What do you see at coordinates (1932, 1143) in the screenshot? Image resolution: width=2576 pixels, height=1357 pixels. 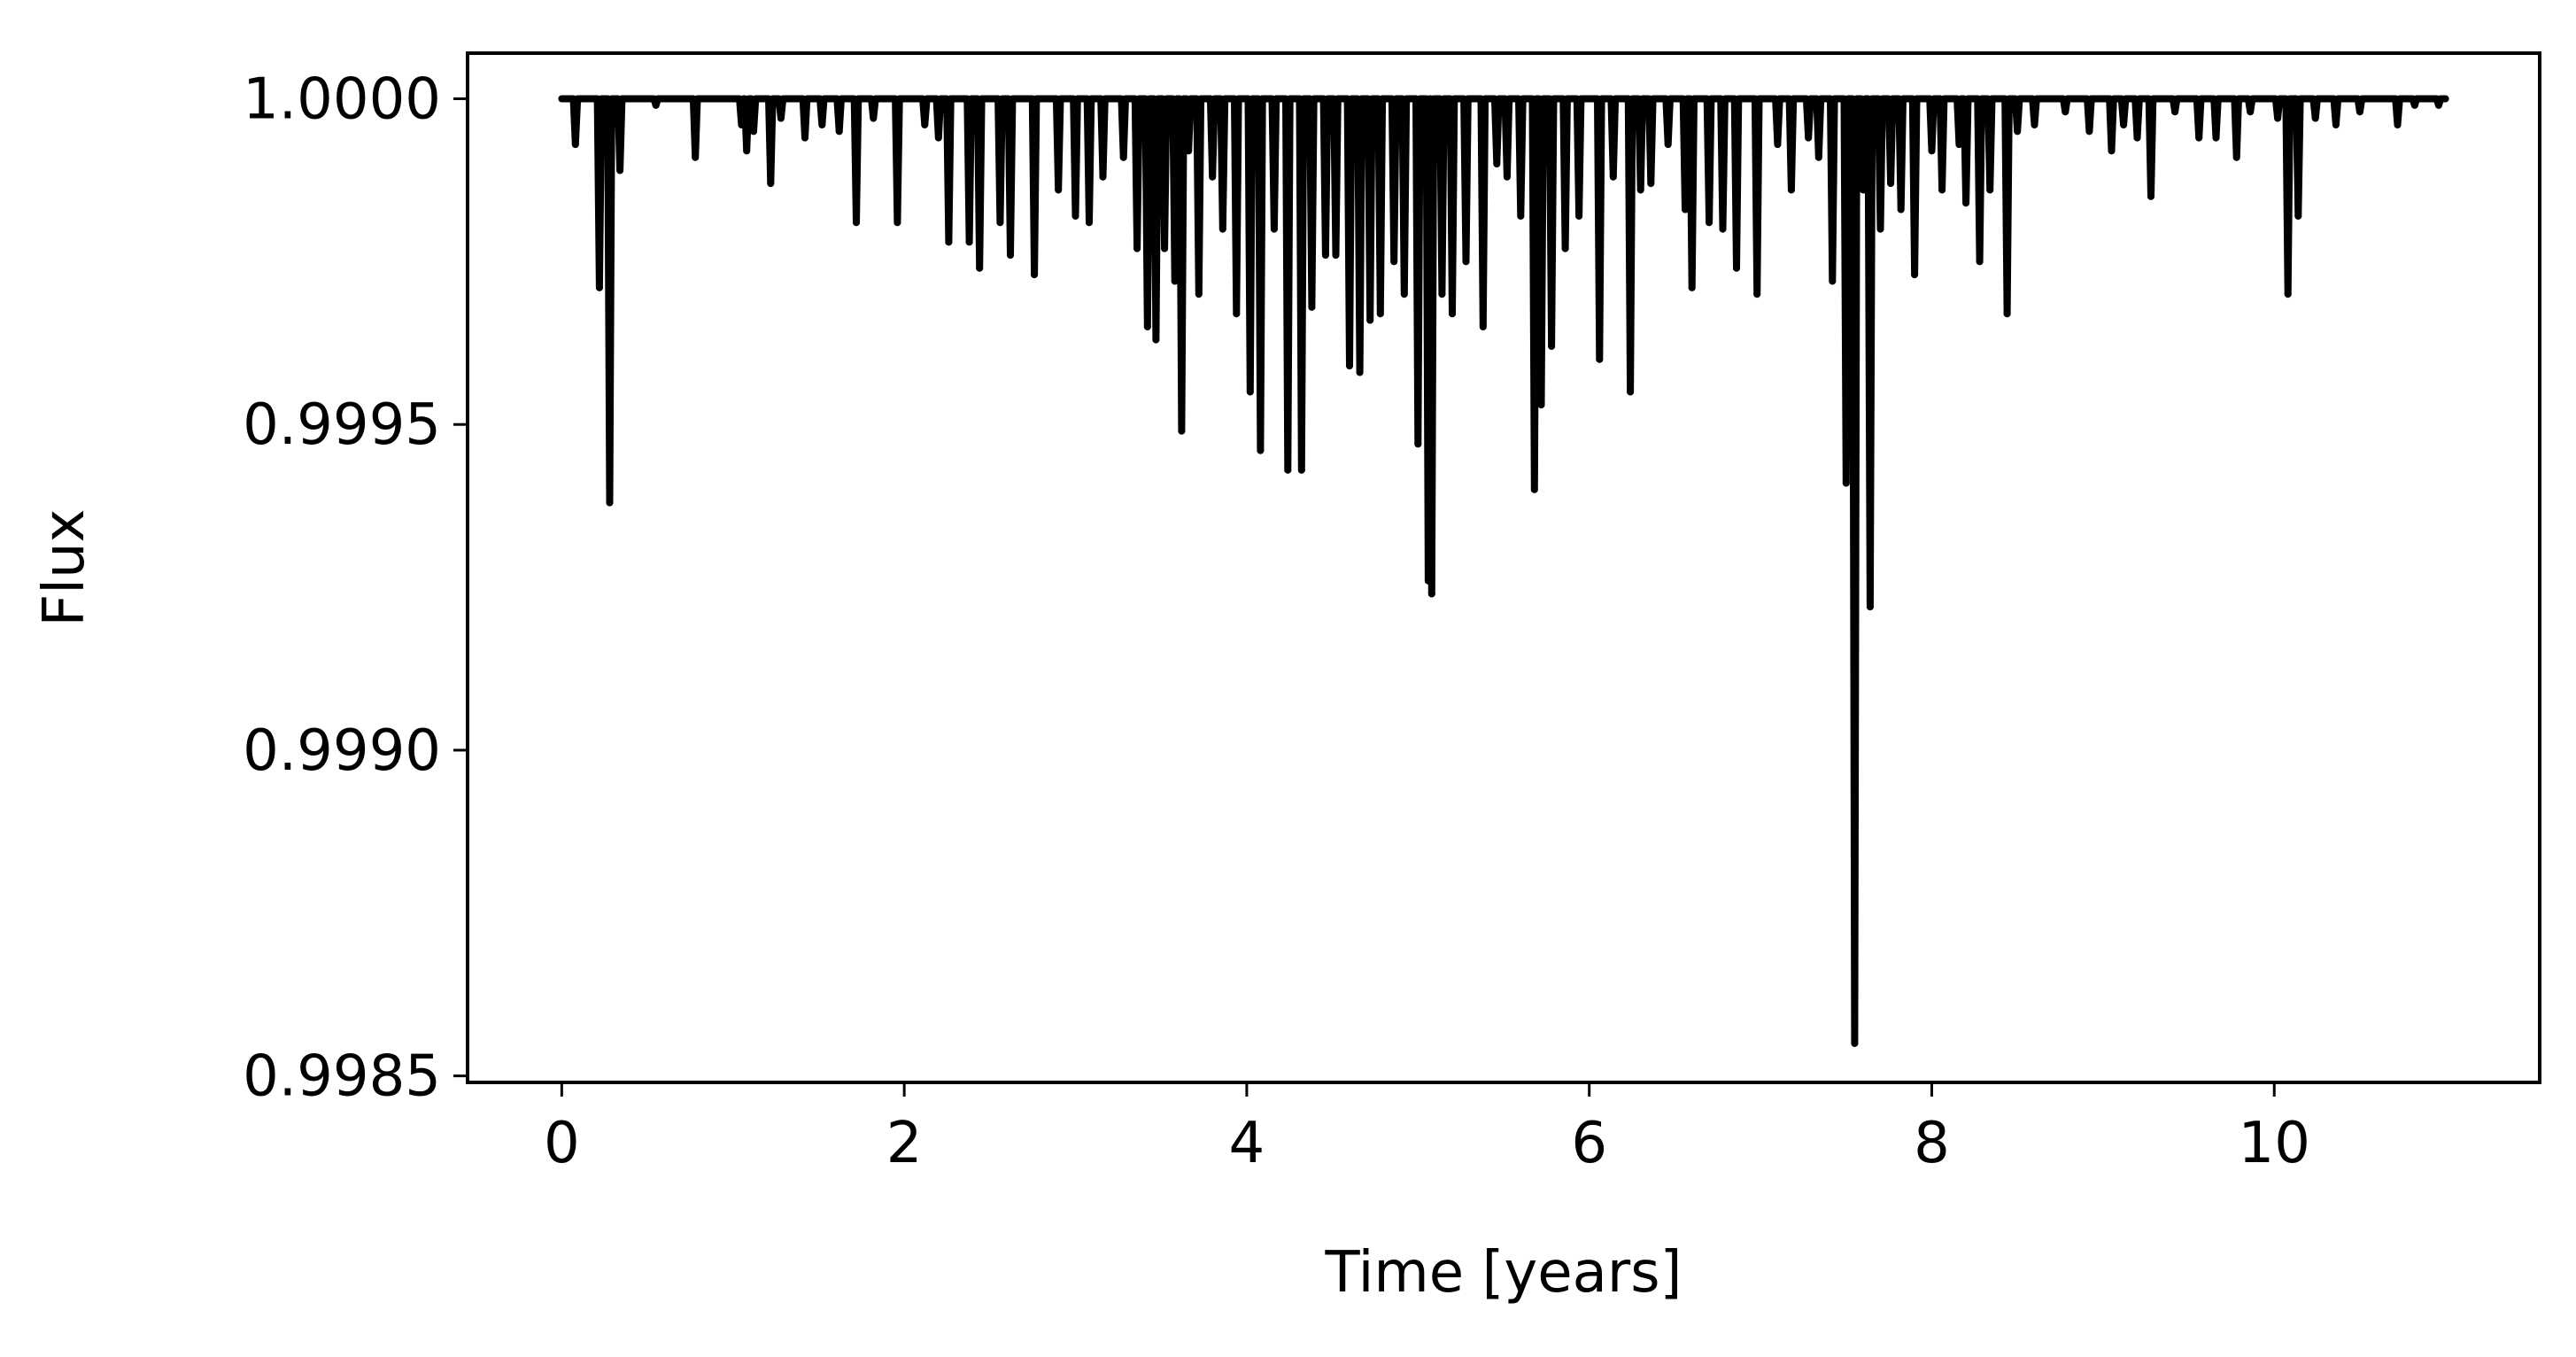 I see `x-tick-label: 8` at bounding box center [1932, 1143].